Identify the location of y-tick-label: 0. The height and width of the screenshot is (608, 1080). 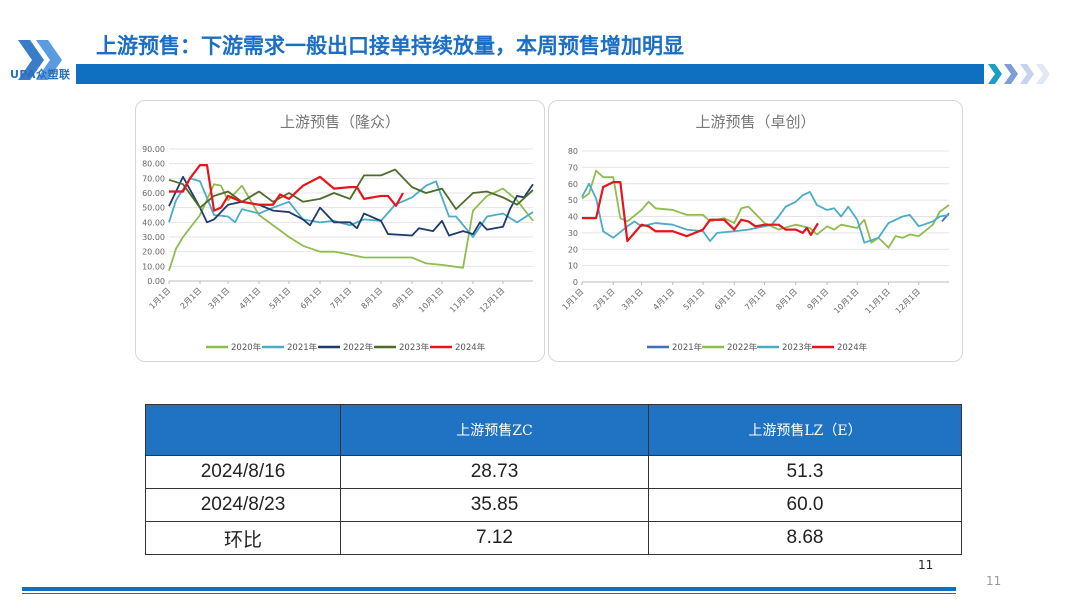
(575, 282).